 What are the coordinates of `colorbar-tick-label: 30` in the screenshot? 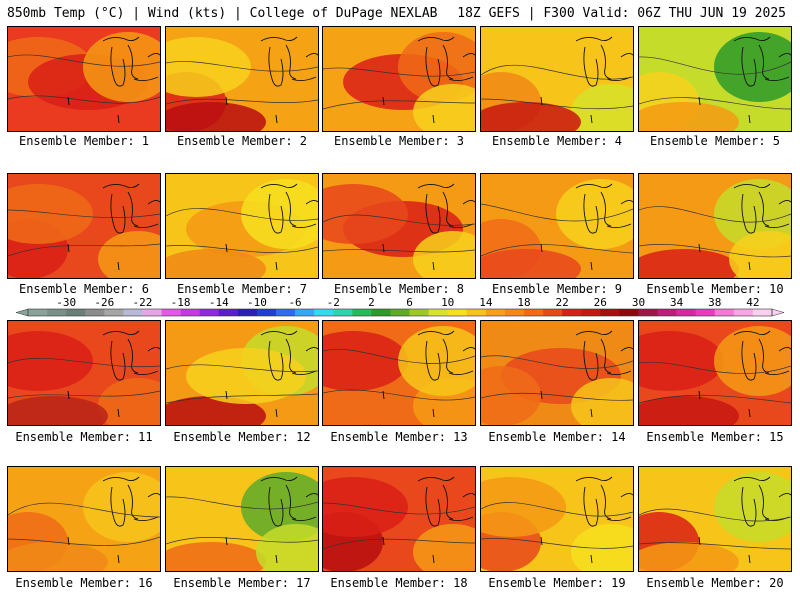 It's located at (638, 302).